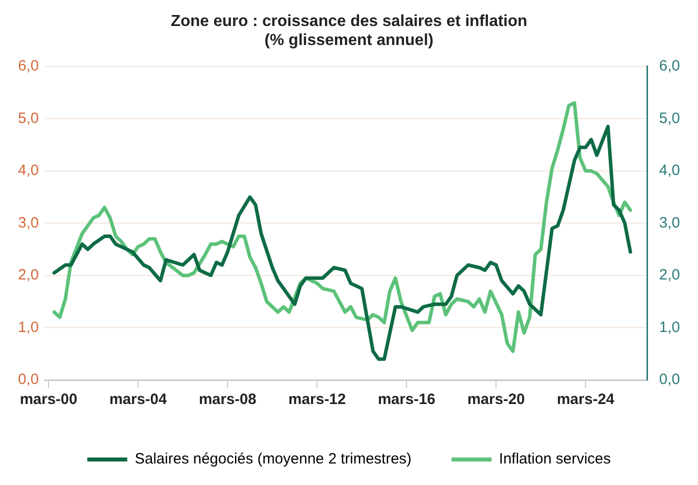  I want to click on y2-tick-label: 2,0, so click(669, 275).